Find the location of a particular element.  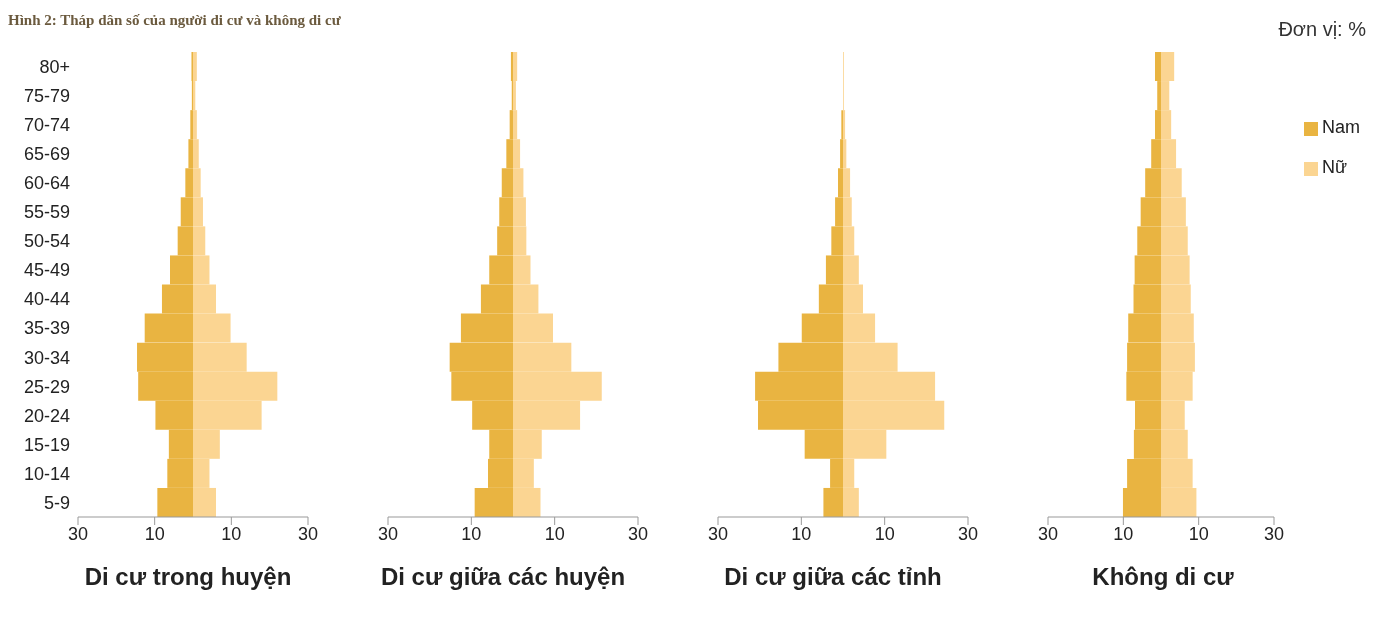

legend-label: Nam is located at coordinates (1341, 127).